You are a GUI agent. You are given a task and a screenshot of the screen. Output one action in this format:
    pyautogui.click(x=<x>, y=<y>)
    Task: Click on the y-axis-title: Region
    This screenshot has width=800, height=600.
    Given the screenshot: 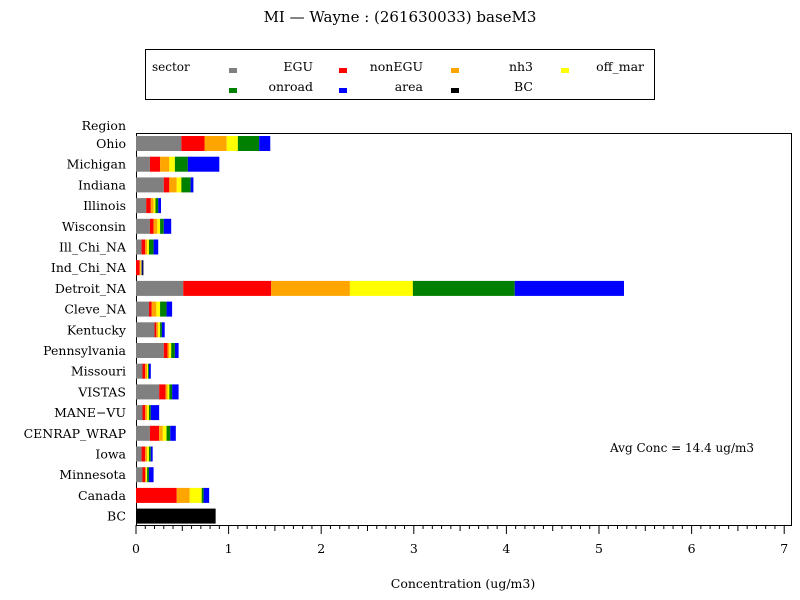 What is the action you would take?
    pyautogui.click(x=104, y=125)
    